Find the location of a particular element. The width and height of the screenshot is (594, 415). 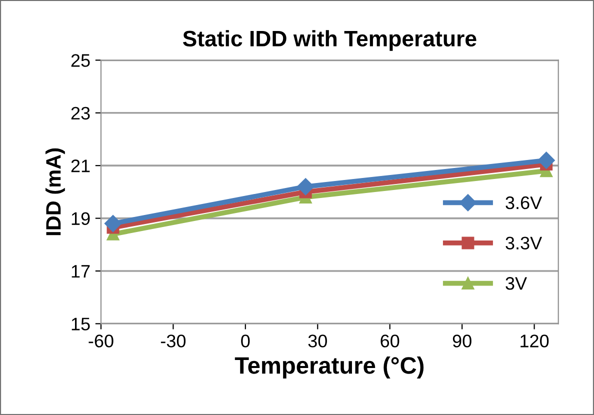

y-tick-label: 21 is located at coordinates (80, 166).